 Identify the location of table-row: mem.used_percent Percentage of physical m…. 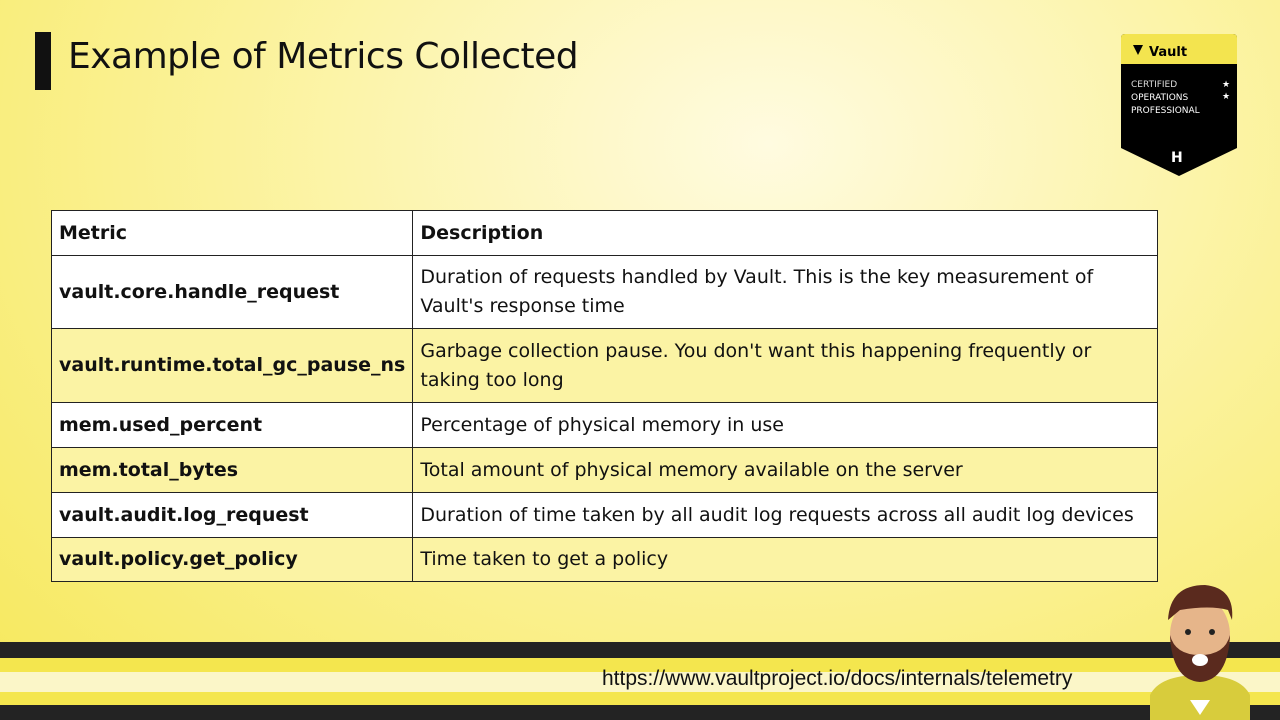
(604, 425).